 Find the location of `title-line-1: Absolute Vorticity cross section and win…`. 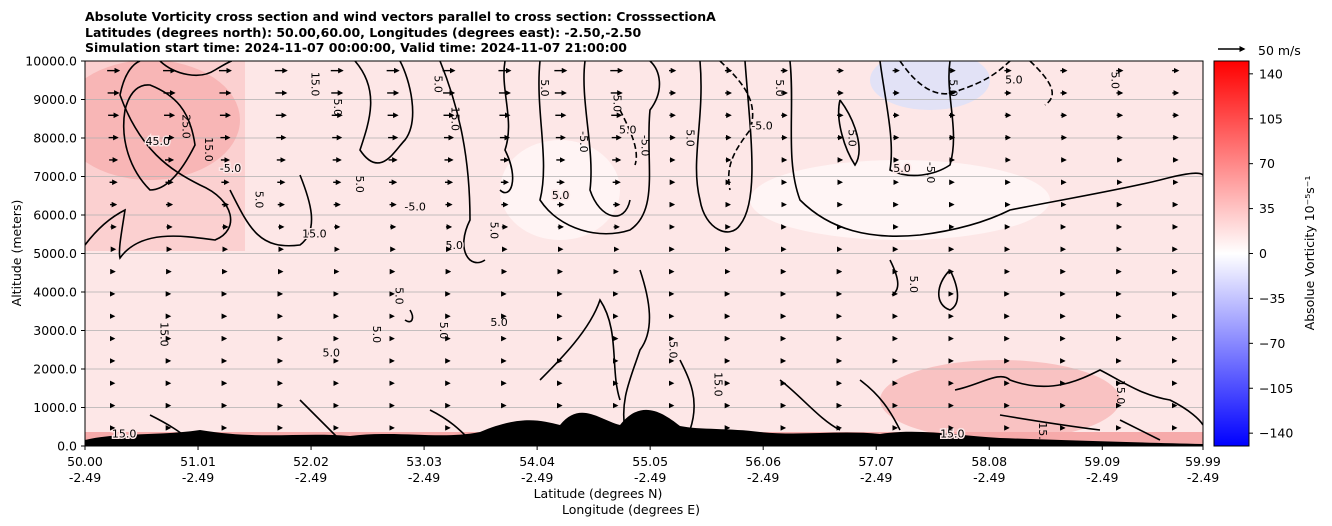

title-line-1: Absolute Vorticity cross section and win… is located at coordinates (400, 16).